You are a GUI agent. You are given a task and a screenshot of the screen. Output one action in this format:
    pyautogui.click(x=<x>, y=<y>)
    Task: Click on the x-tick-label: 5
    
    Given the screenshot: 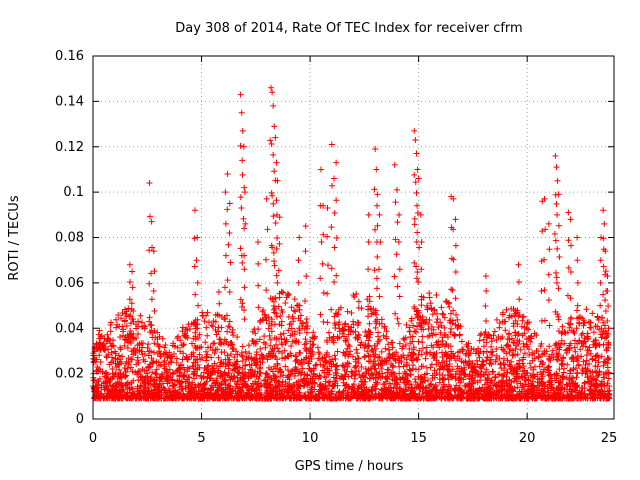 What is the action you would take?
    pyautogui.click(x=201, y=438)
    